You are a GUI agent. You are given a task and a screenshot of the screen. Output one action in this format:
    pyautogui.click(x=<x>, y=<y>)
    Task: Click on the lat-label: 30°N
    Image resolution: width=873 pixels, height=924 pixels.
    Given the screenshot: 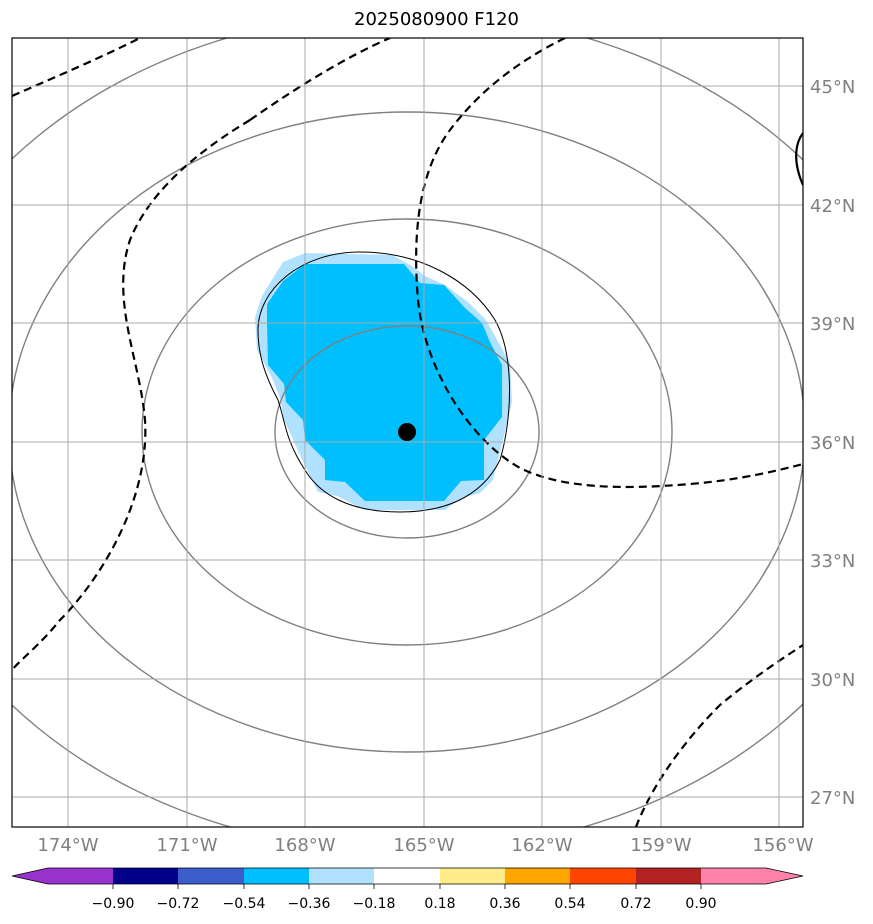 What is the action you would take?
    pyautogui.click(x=832, y=680)
    